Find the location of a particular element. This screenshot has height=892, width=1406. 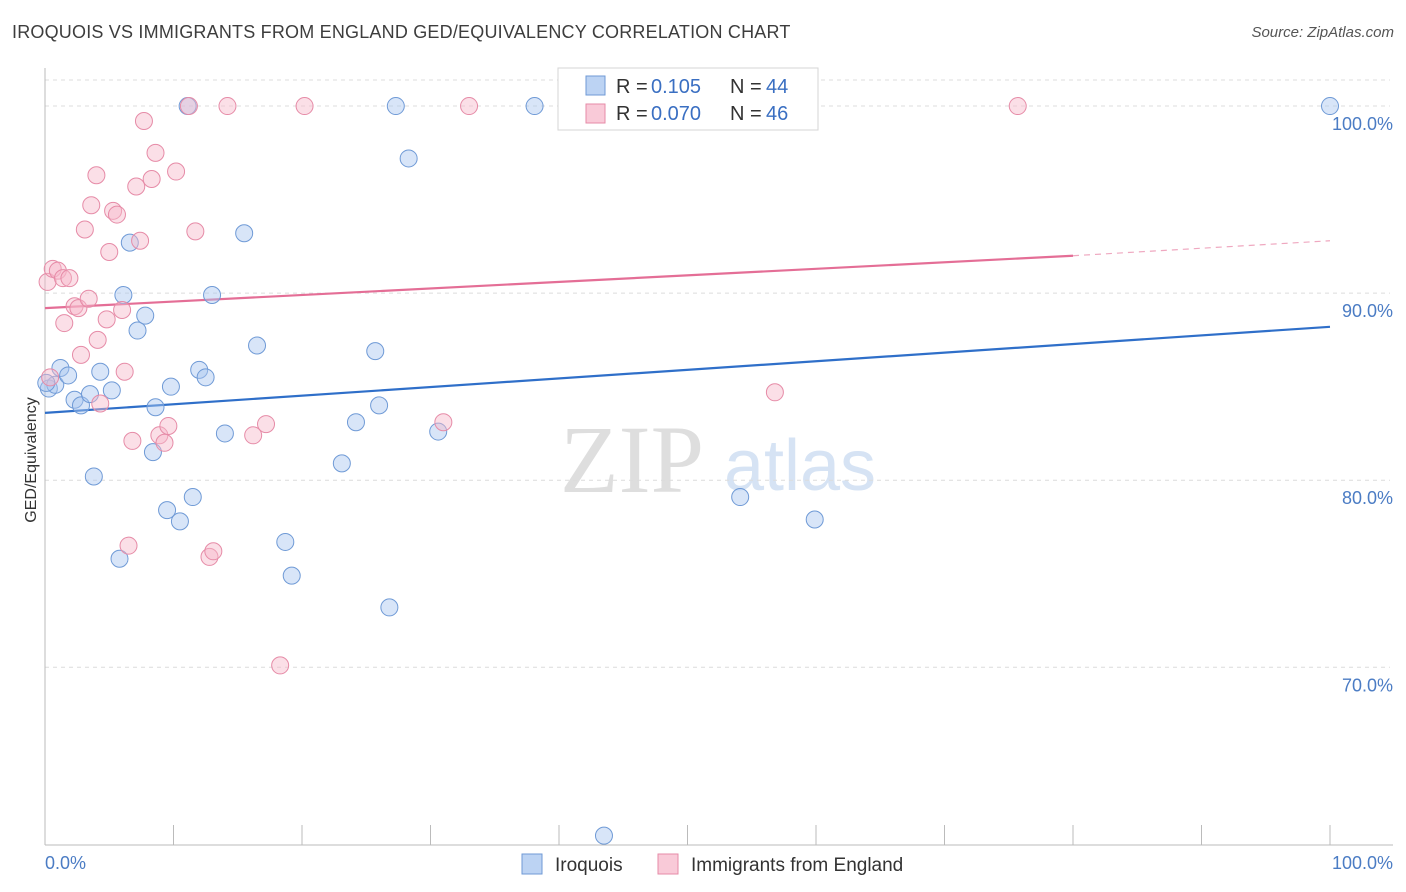

legend-r-value-1: 0.105 is located at coordinates (676, 87).